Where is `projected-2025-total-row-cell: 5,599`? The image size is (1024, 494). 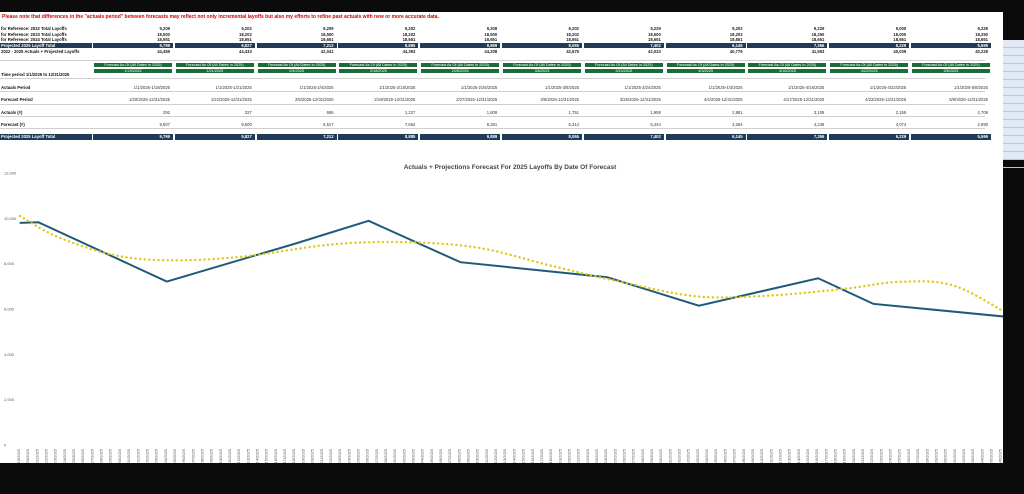
projected-2025-total-row-cell: 5,599 is located at coordinates (951, 137).